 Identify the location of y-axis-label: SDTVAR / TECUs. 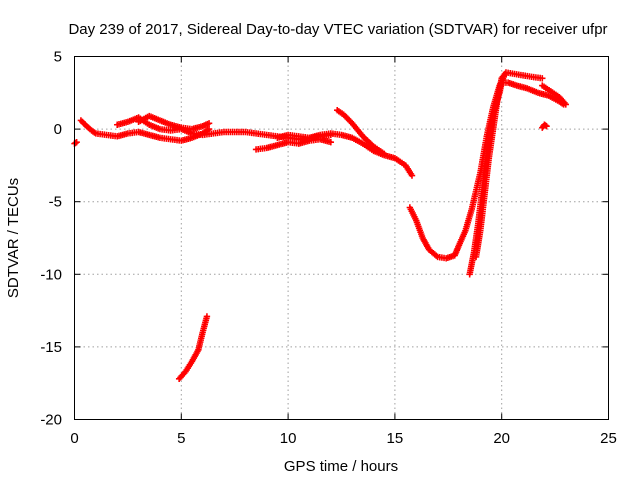
(13, 238).